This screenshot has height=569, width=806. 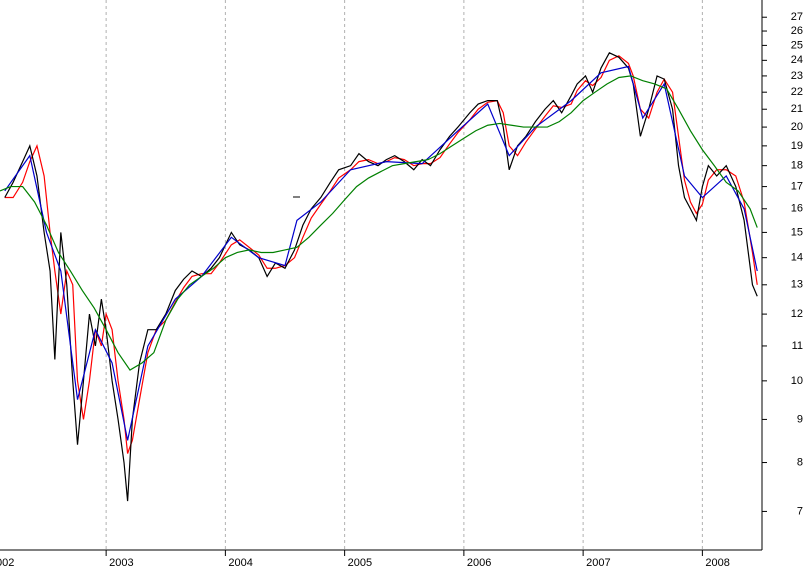 What do you see at coordinates (240, 563) in the screenshot?
I see `x-tick-label: 2004` at bounding box center [240, 563].